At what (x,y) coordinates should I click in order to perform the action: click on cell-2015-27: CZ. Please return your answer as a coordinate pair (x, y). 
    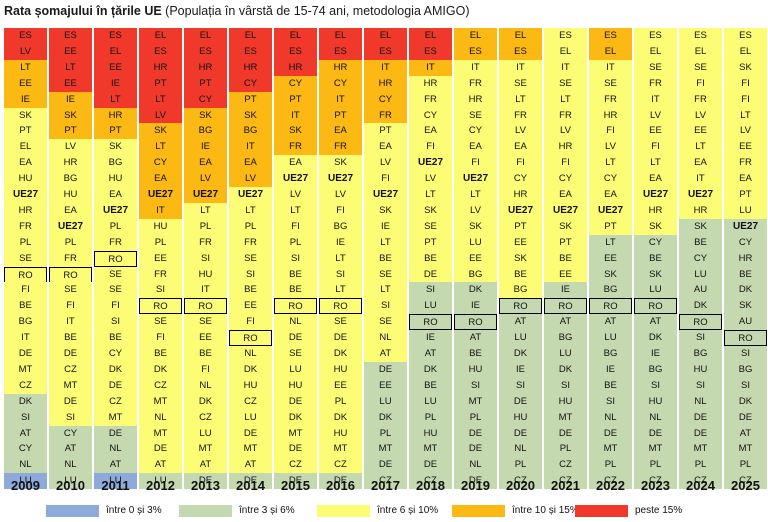
    Looking at the image, I should click on (295, 465).